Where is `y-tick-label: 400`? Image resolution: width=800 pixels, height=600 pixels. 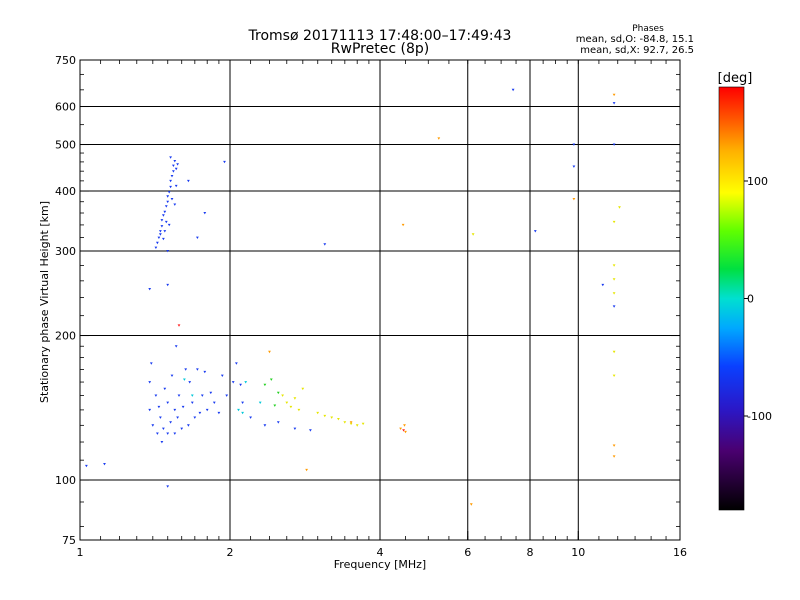
y-tick-label: 400 is located at coordinates (65, 191).